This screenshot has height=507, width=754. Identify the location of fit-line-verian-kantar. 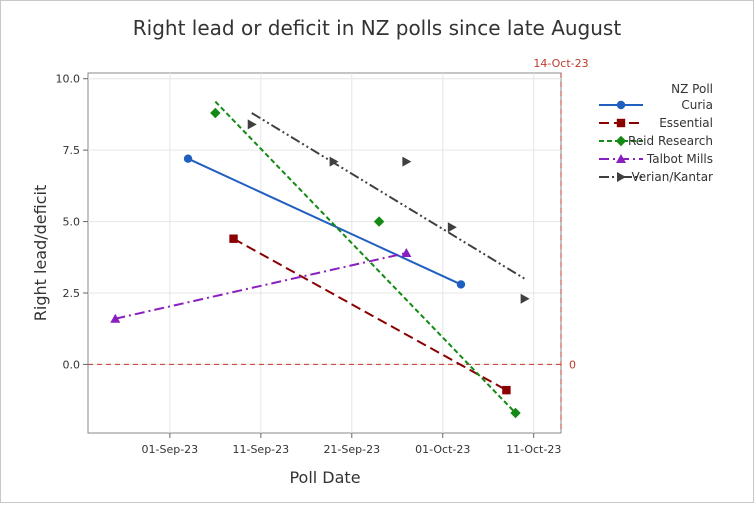
(388, 196).